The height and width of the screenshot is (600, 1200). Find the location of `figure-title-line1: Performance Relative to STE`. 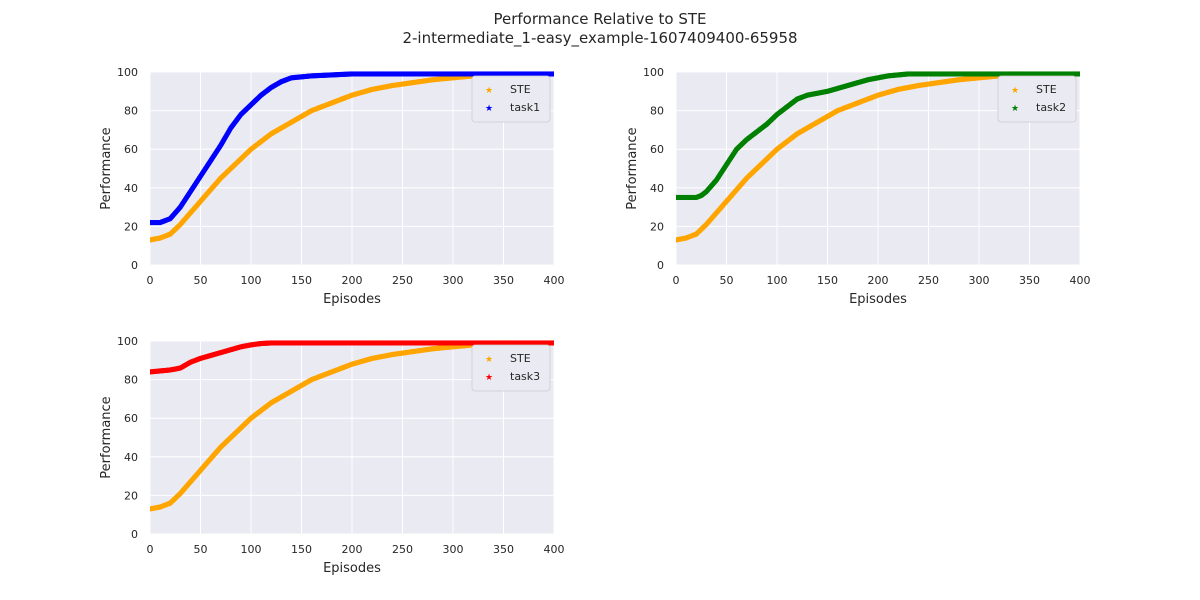

figure-title-line1: Performance Relative to STE is located at coordinates (600, 19).